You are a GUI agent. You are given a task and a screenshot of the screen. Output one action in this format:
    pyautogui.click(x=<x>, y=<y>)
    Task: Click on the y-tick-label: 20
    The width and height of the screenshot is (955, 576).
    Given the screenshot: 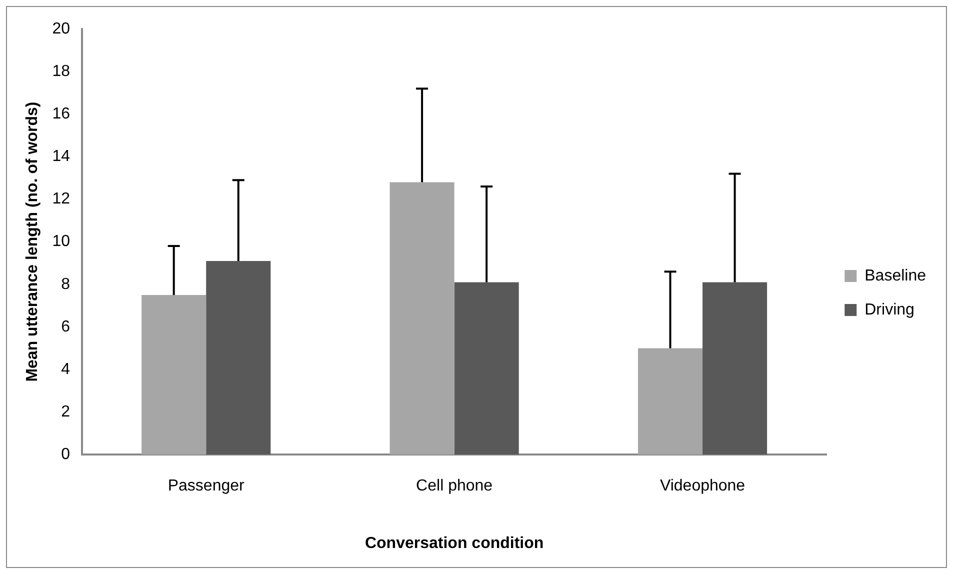 What is the action you would take?
    pyautogui.click(x=61, y=29)
    